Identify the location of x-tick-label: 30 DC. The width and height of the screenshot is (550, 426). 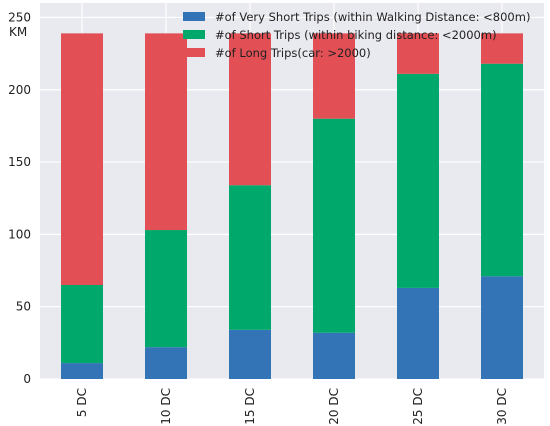
(502, 406).